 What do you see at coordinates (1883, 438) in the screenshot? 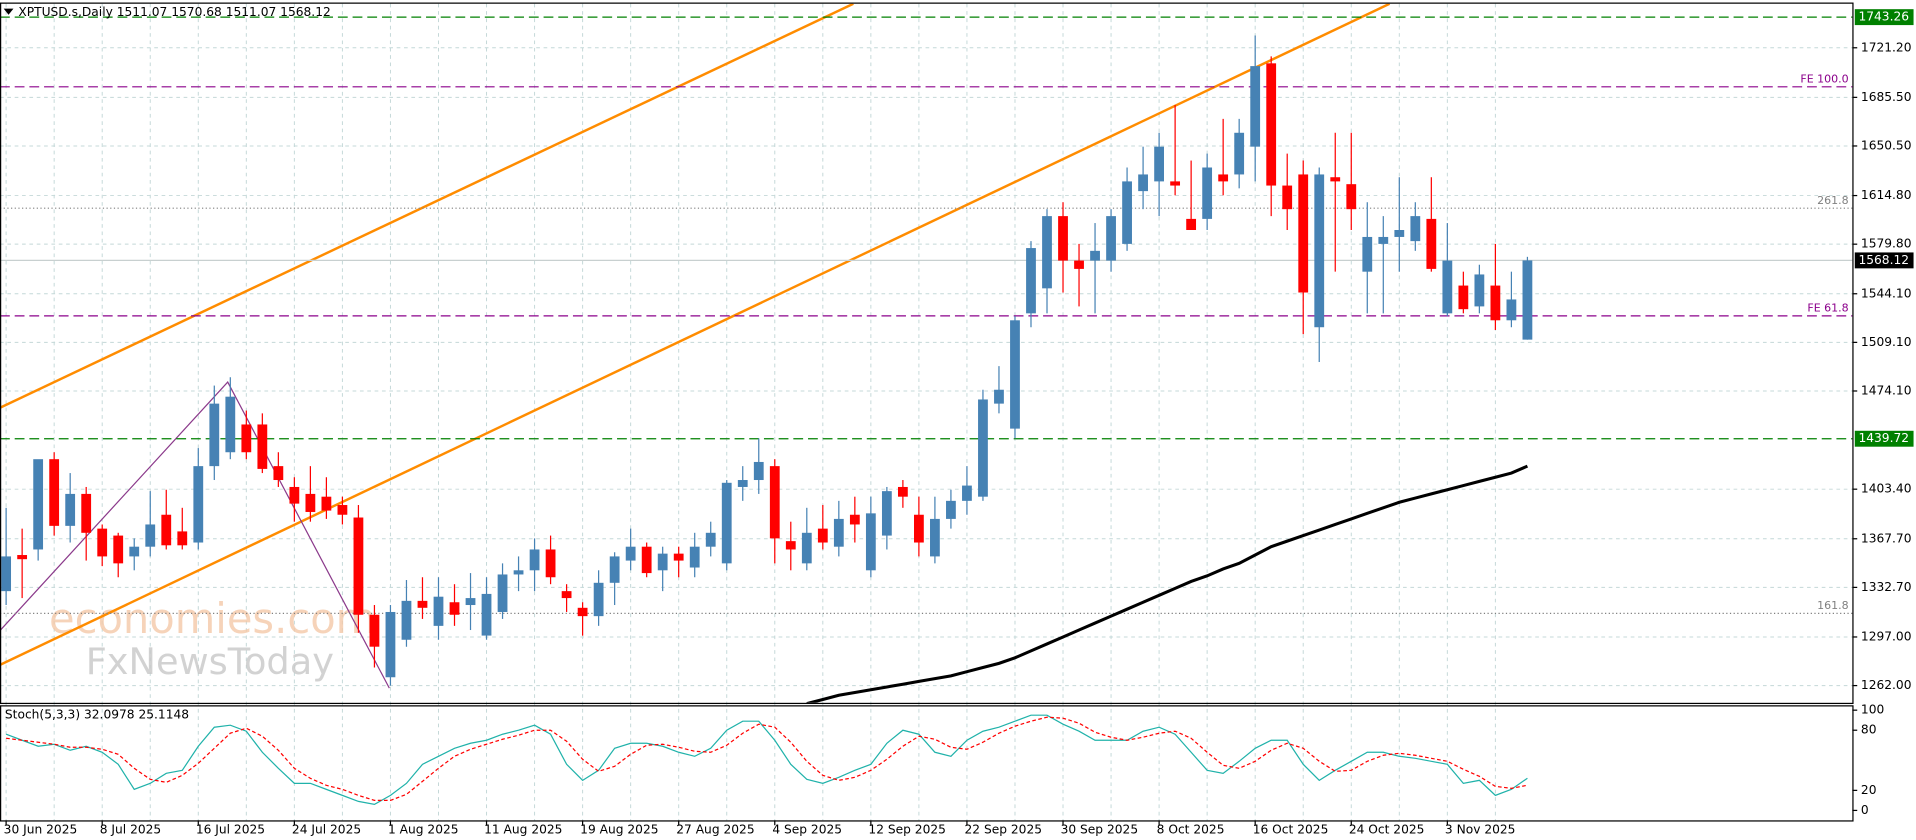
I see `price-tag-label: 1439.72` at bounding box center [1883, 438].